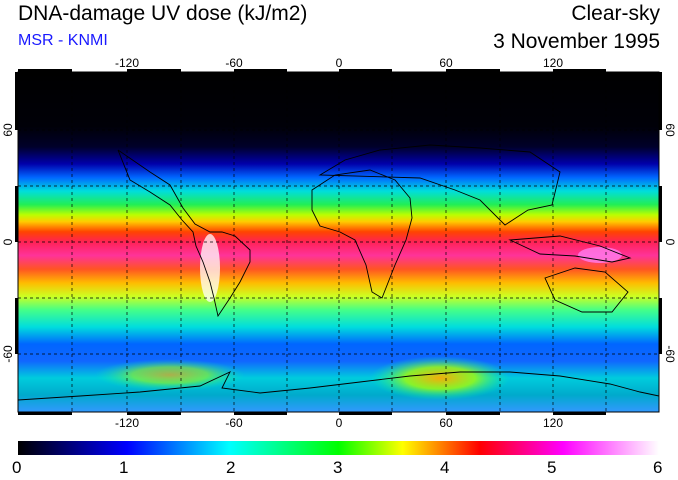 The height and width of the screenshot is (480, 678). What do you see at coordinates (338, 448) in the screenshot?
I see `colorbar` at bounding box center [338, 448].